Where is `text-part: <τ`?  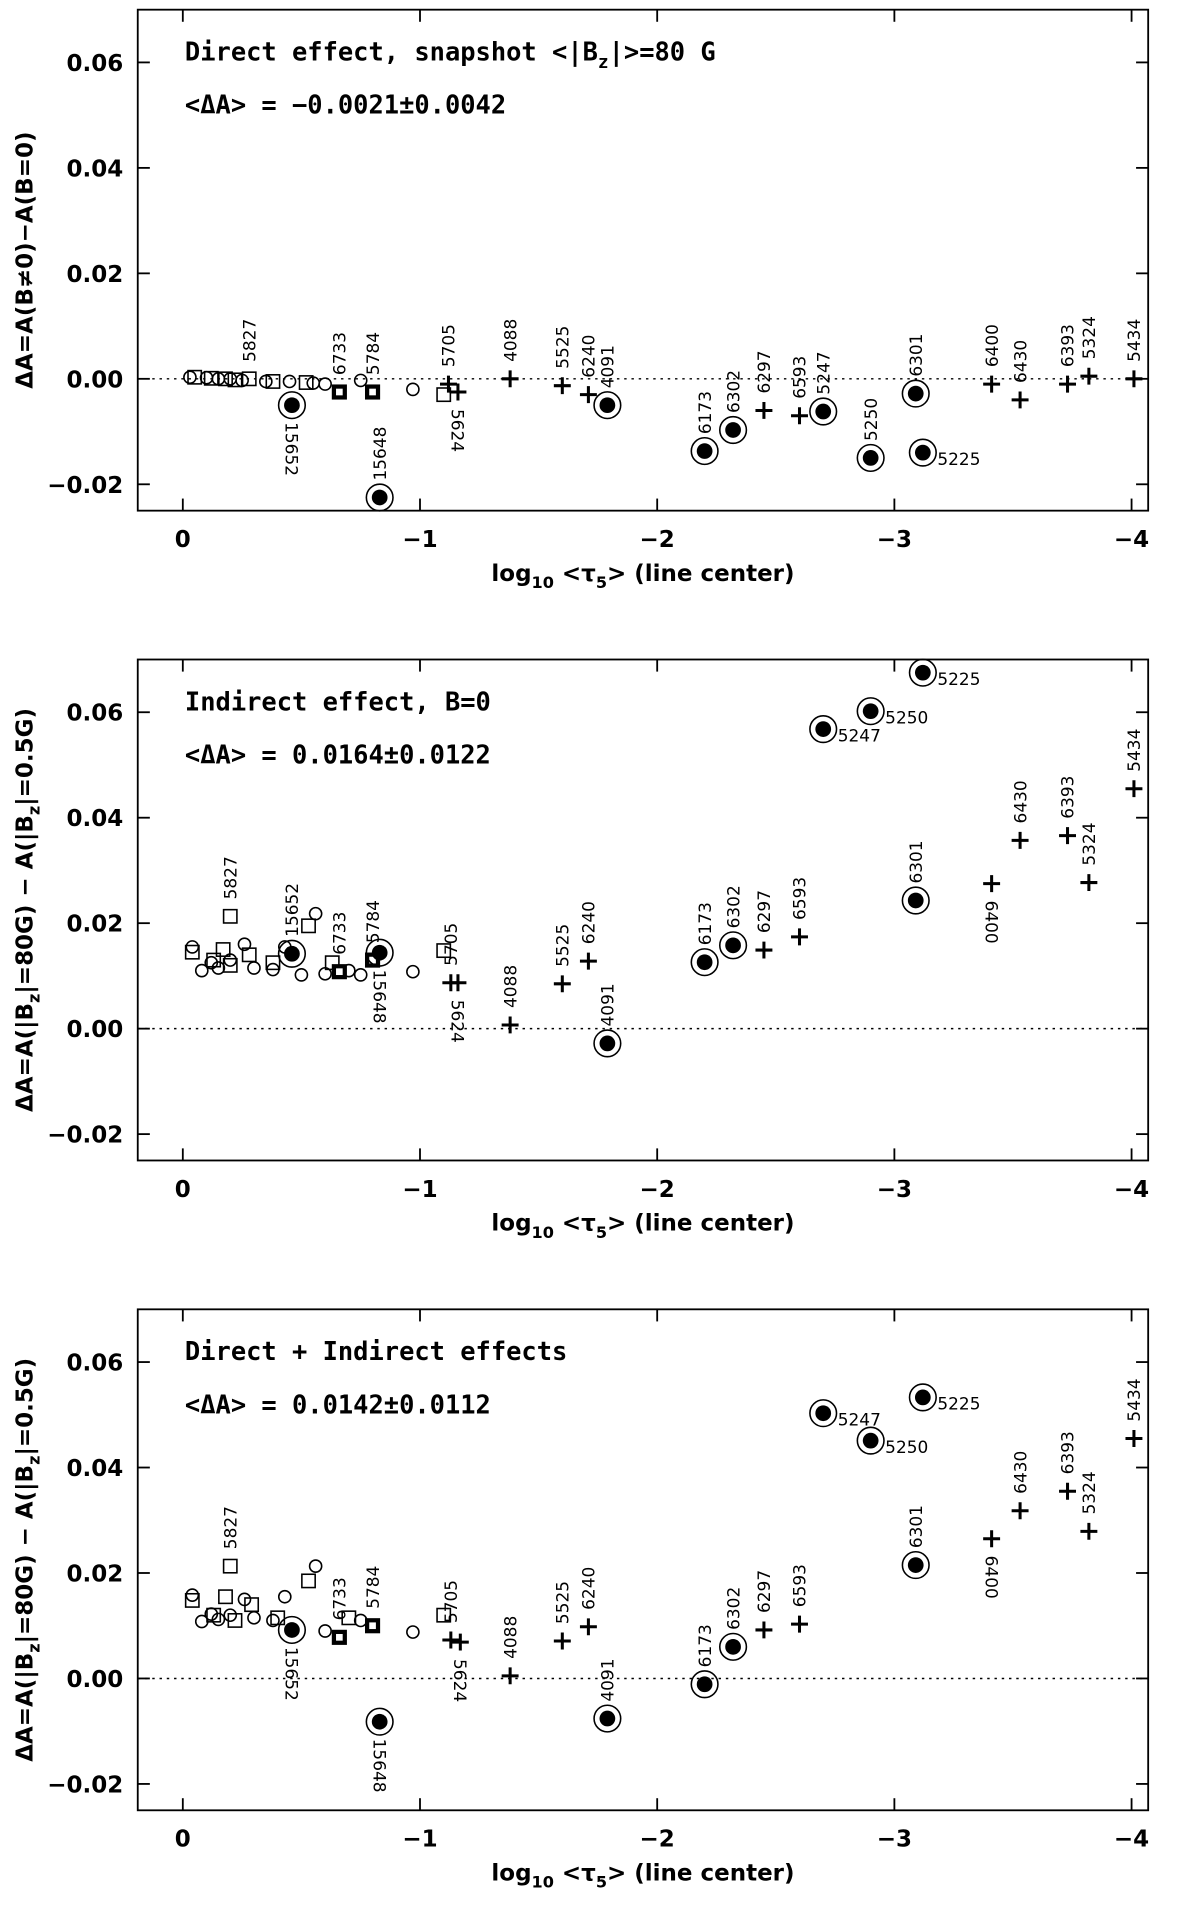
text-part: <τ is located at coordinates (575, 1224).